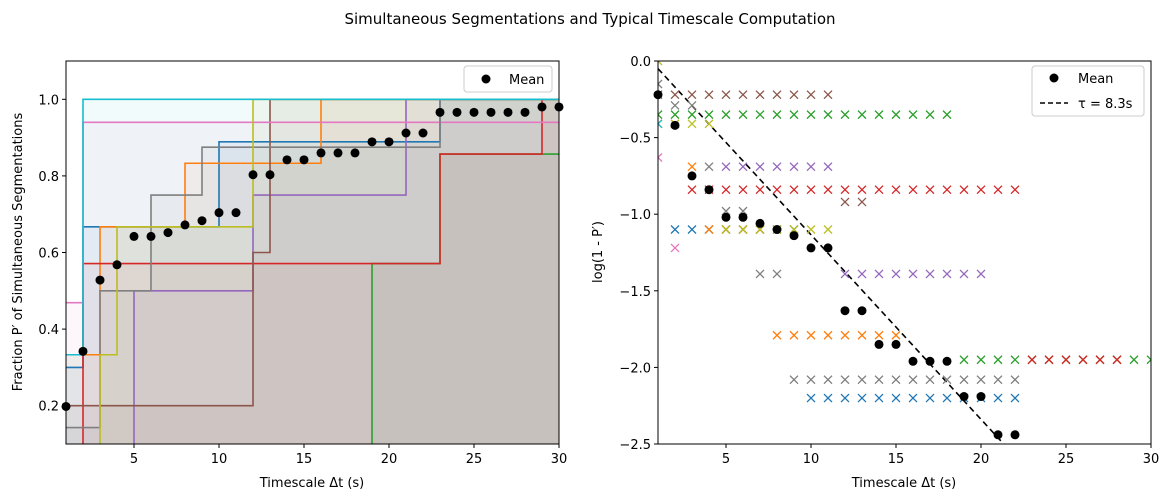 The image size is (1169, 500). I want to click on left-y-tick-label: 0.4, so click(48, 330).